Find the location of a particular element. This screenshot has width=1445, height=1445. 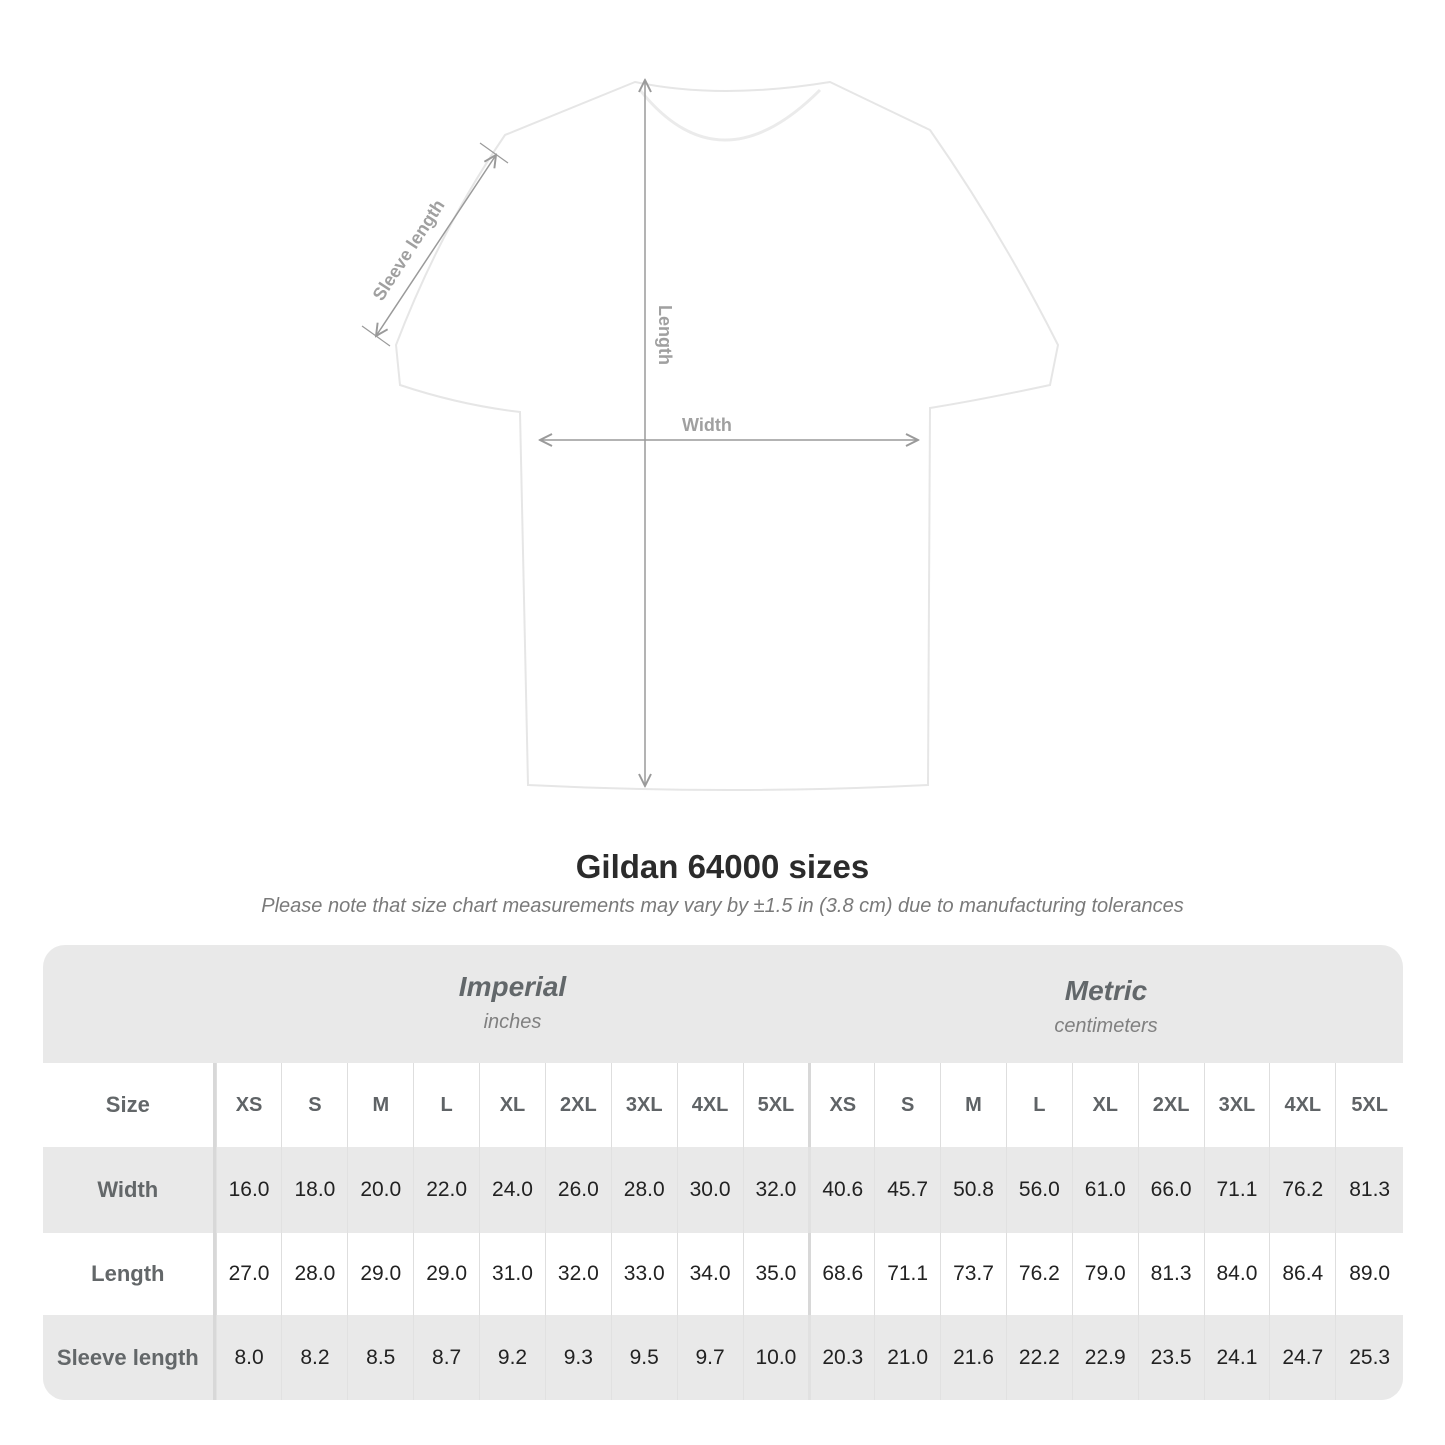

value-cell-imperial: 8.2 is located at coordinates (314, 1357).